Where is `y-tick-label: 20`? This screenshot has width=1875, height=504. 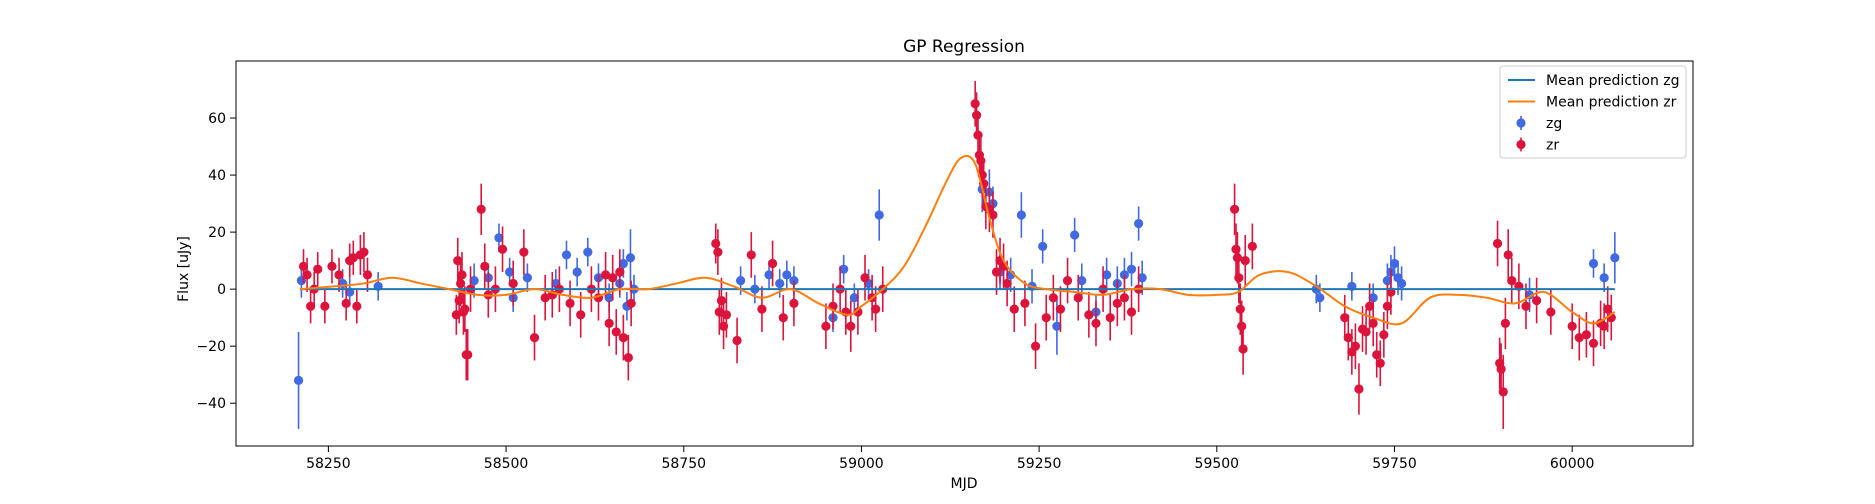 y-tick-label: 20 is located at coordinates (217, 233).